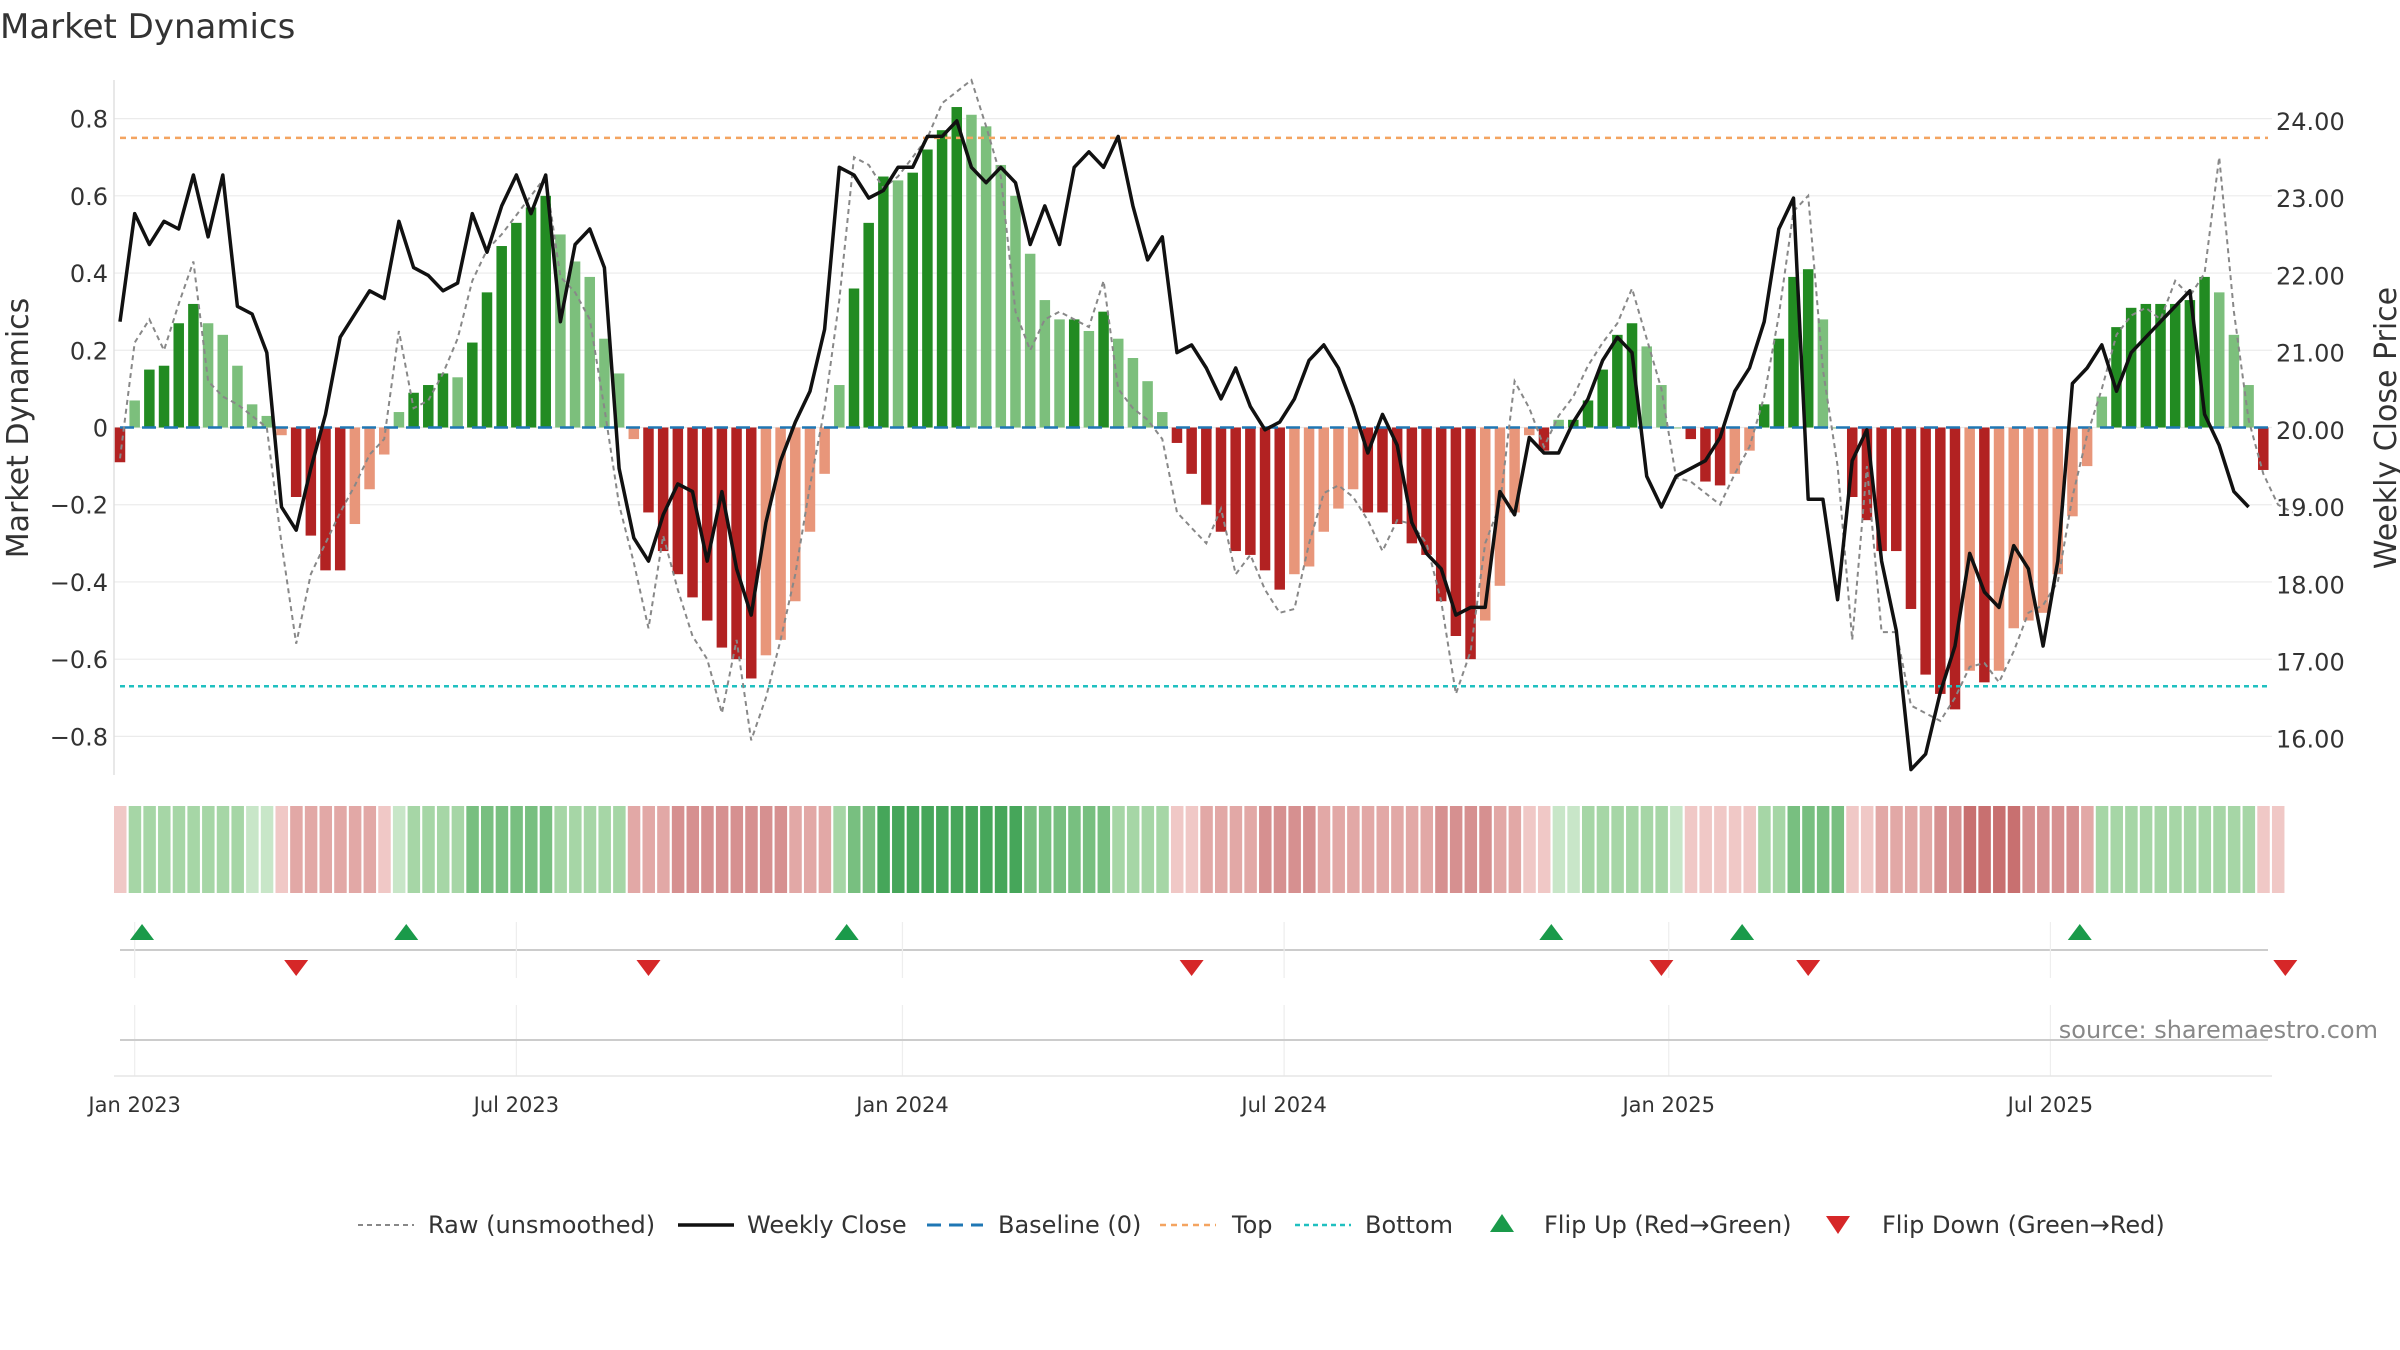  I want to click on x-tick-label: Jul 2024, so click(1282, 1105).